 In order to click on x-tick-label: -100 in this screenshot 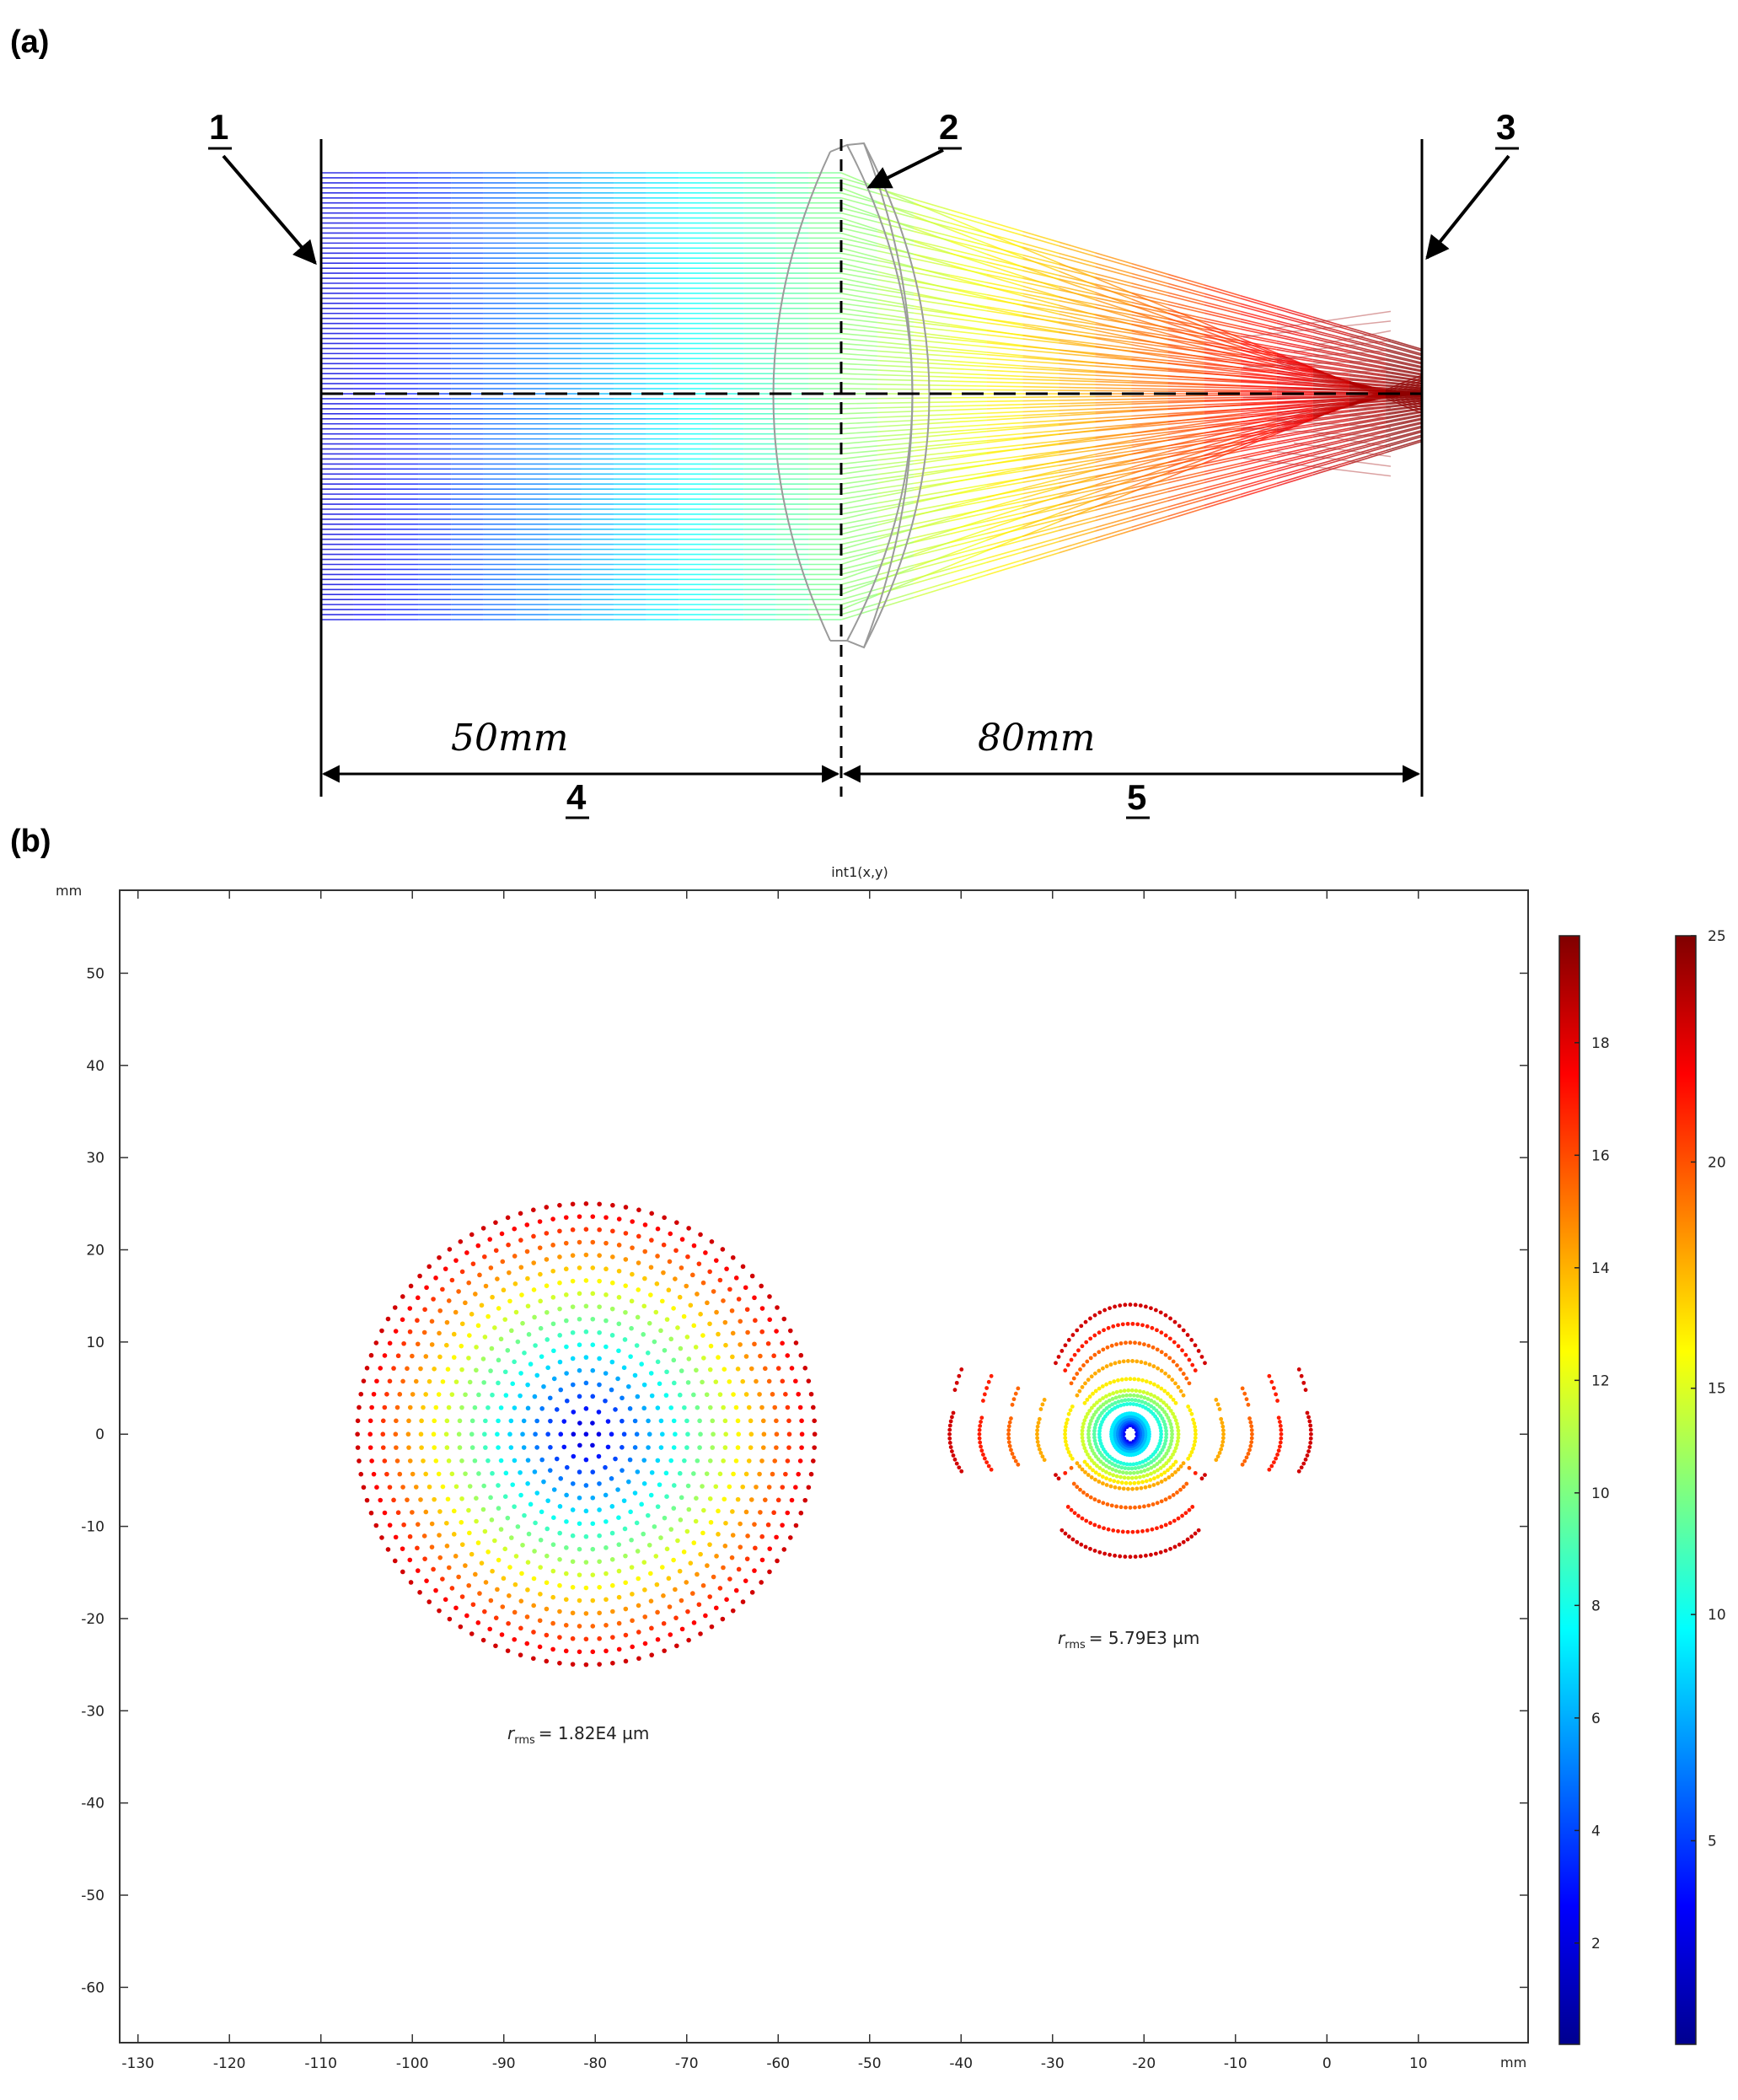, I will do `click(412, 2063)`.